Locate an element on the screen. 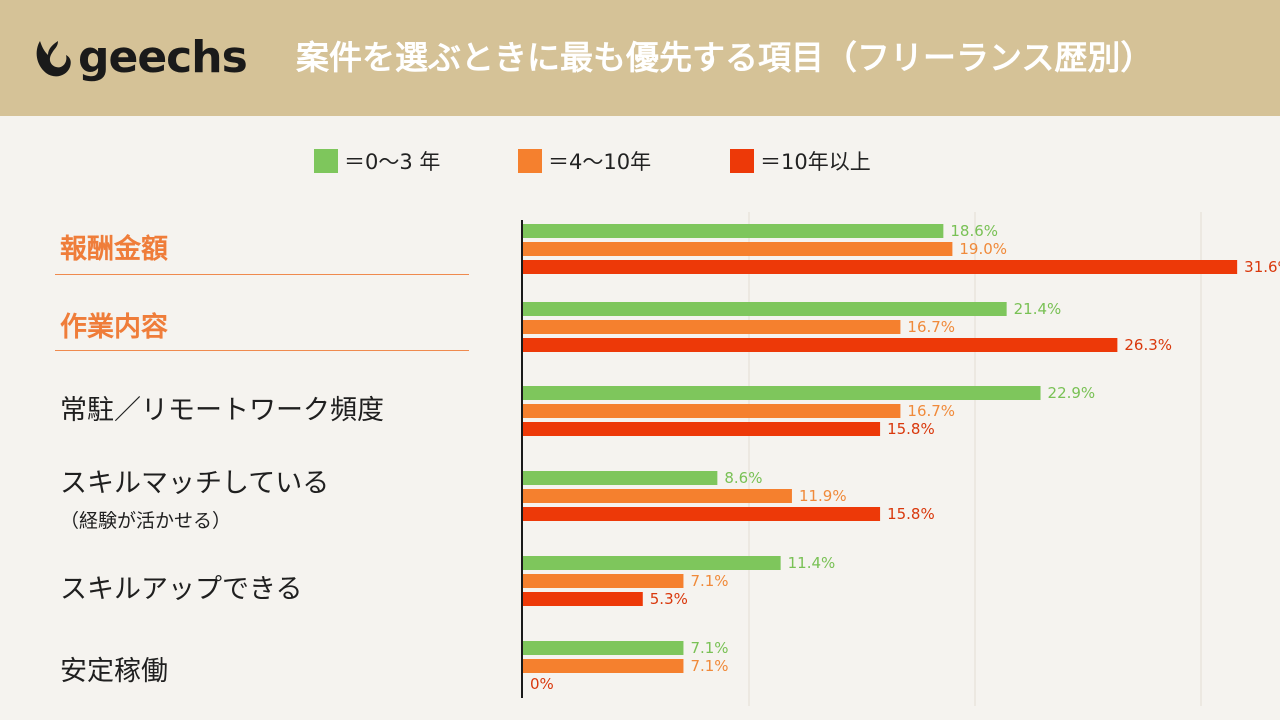 Image resolution: width=1280 pixels, height=720 pixels. bar-value-label: 11.4% is located at coordinates (812, 563).